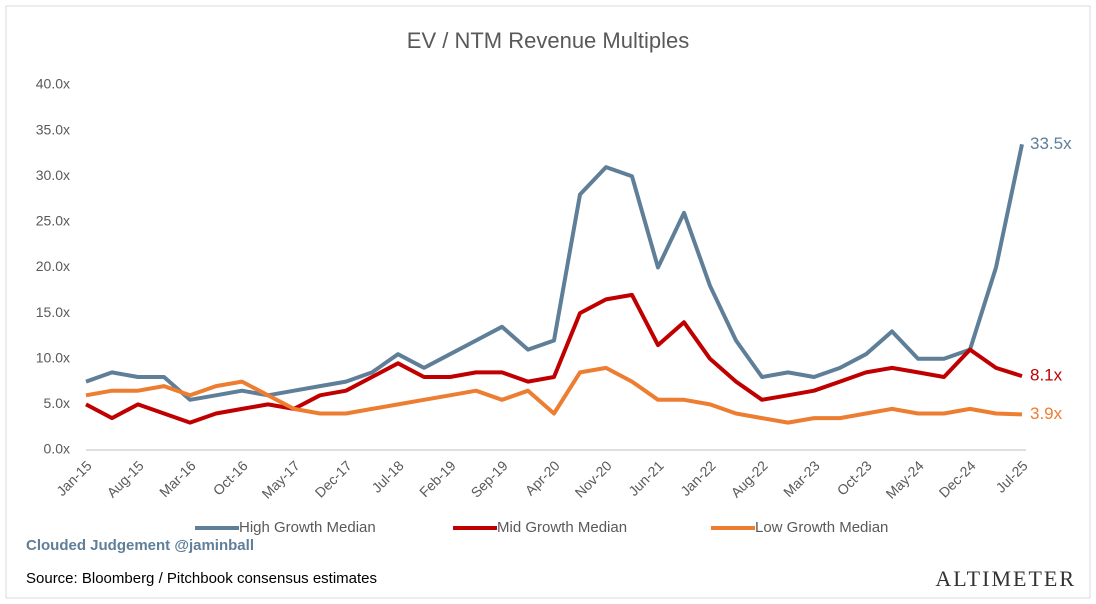 Image resolution: width=1096 pixels, height=604 pixels. What do you see at coordinates (53, 357) in the screenshot?
I see `y-tick-label: 10.0x` at bounding box center [53, 357].